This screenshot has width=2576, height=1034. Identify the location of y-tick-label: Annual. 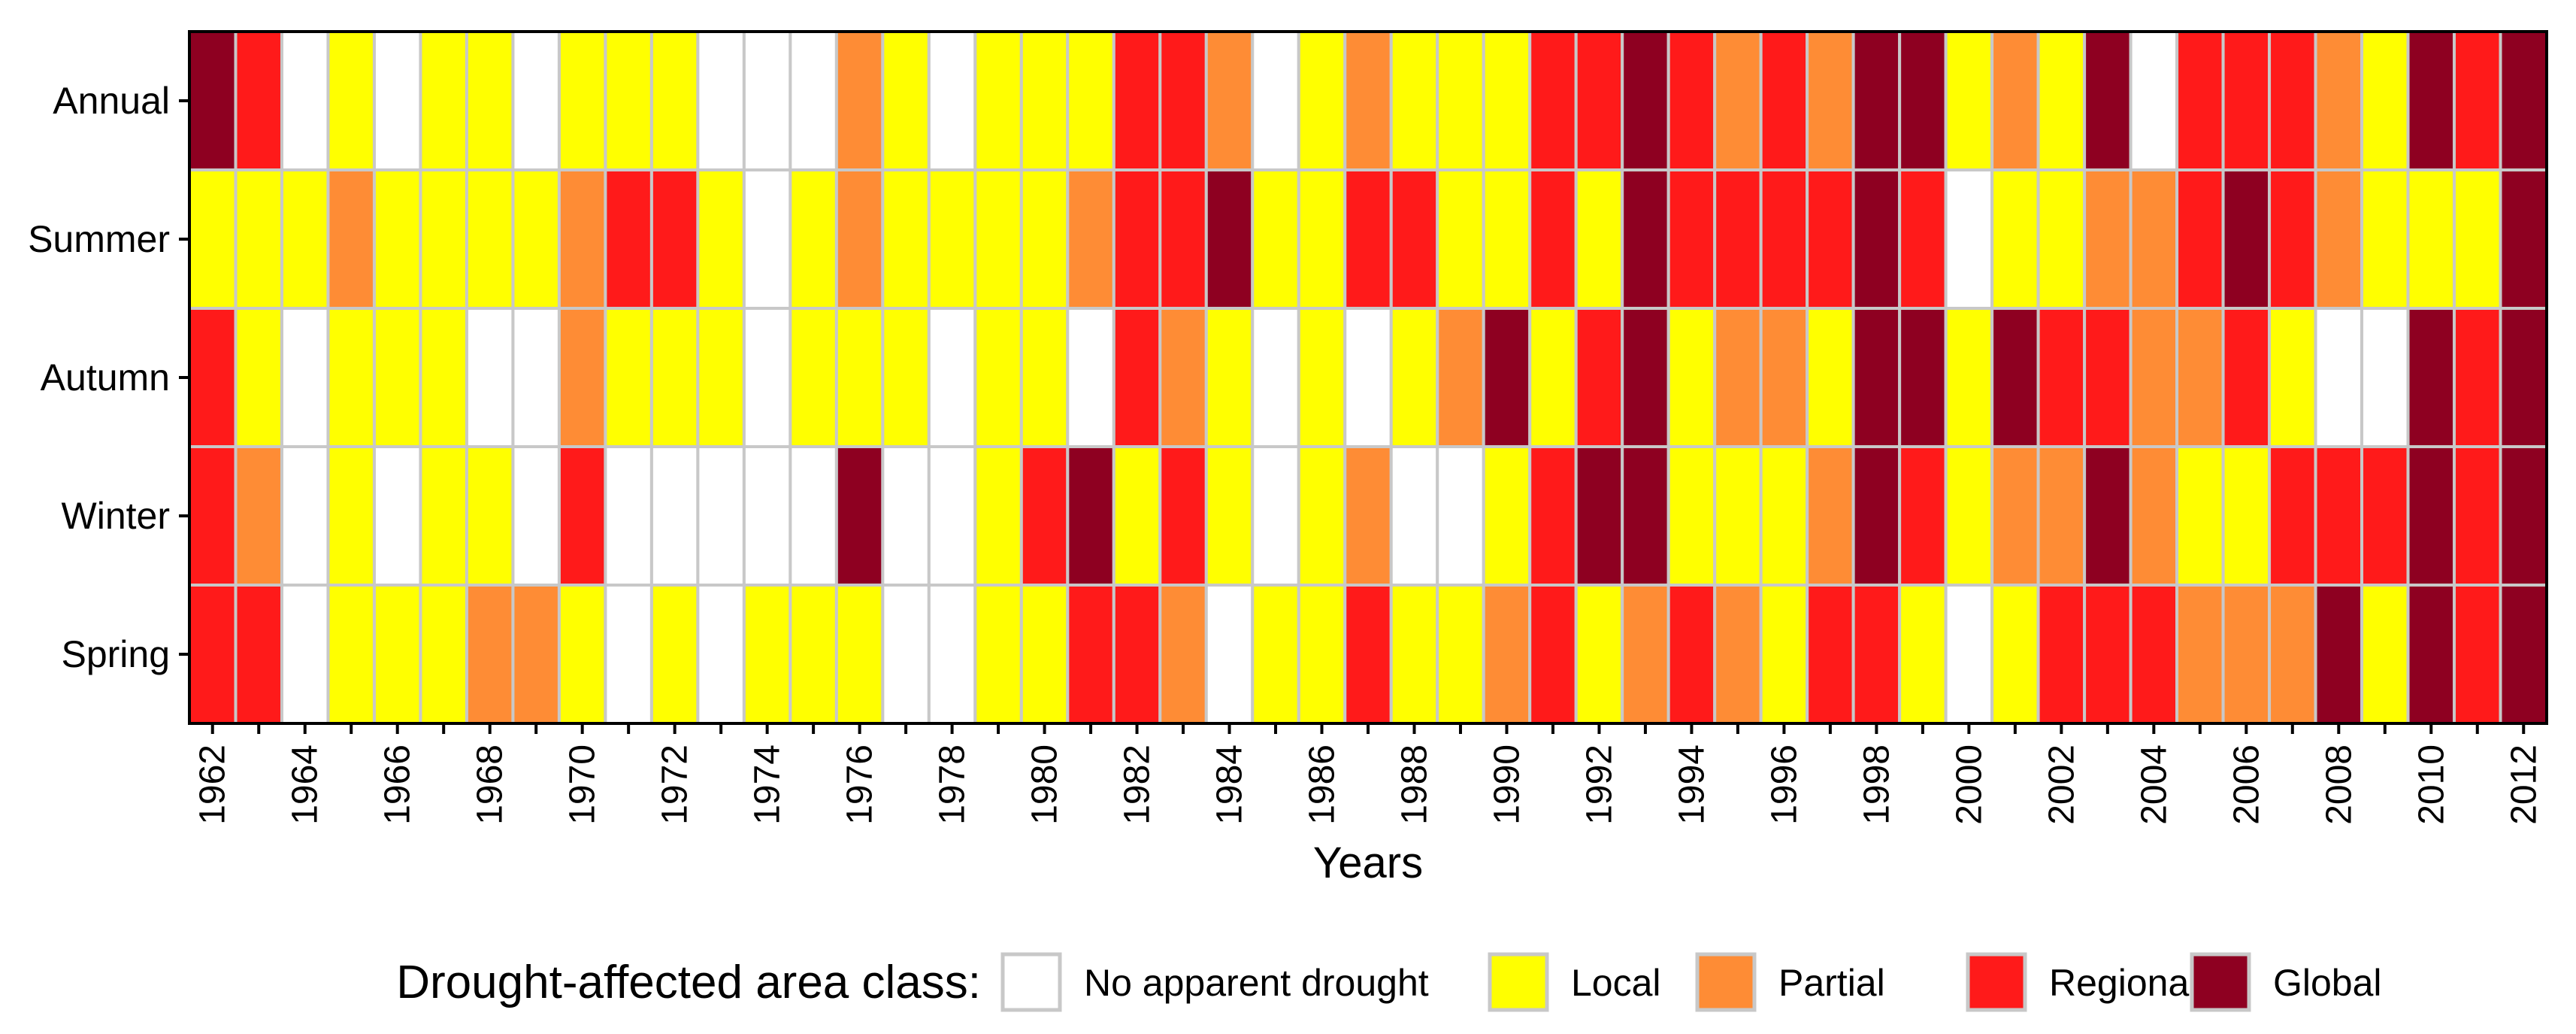
(111, 101).